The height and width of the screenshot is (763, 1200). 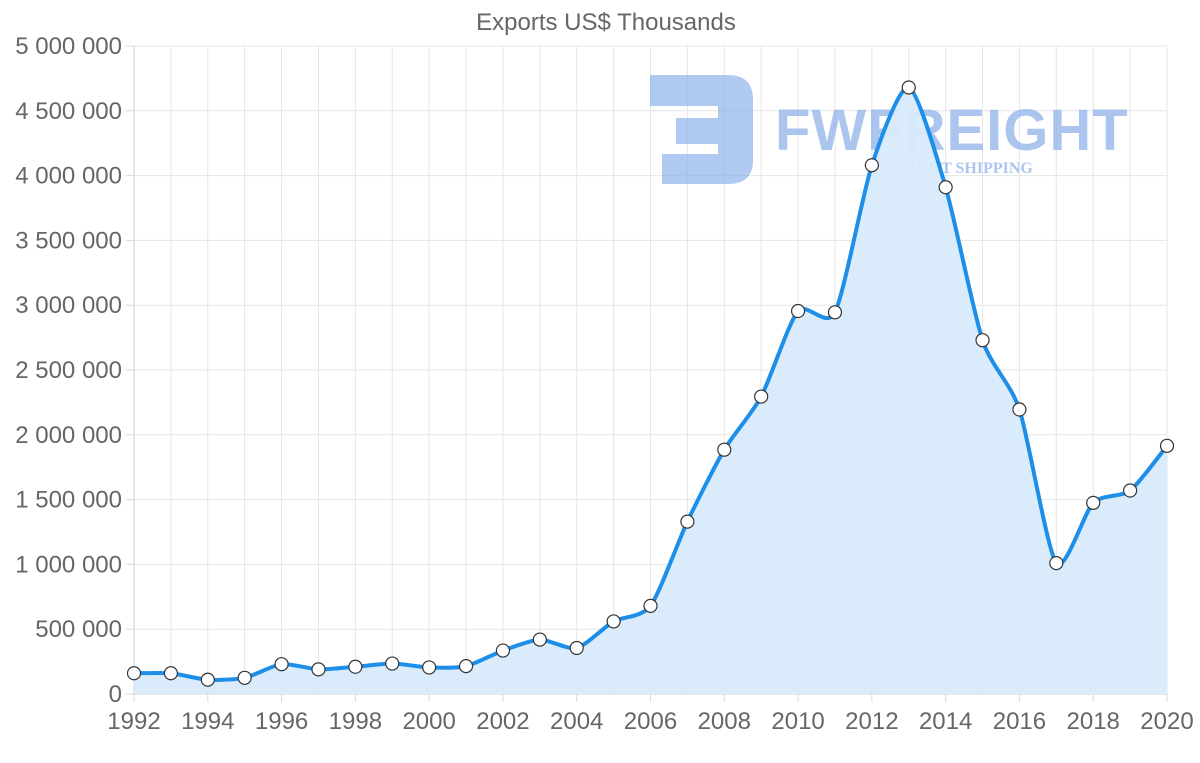 I want to click on data-point-2004, so click(x=576, y=648).